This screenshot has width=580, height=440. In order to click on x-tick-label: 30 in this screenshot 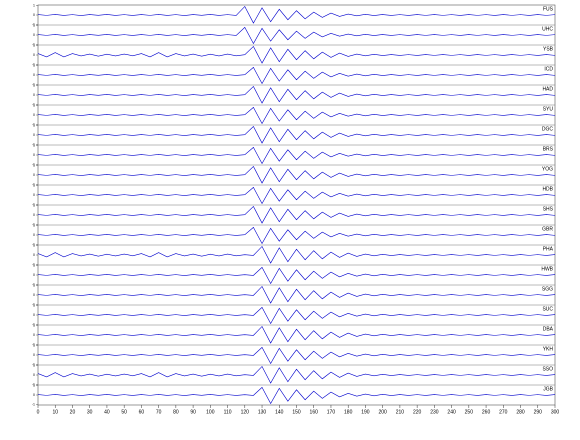, I will do `click(90, 412)`.